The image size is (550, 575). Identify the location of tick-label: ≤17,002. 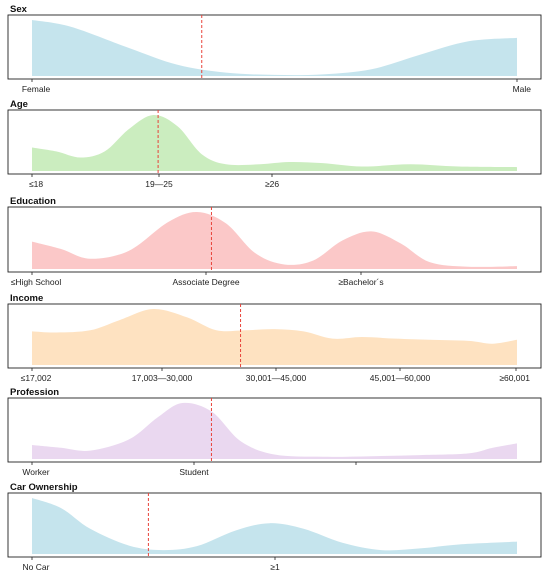
(36, 378).